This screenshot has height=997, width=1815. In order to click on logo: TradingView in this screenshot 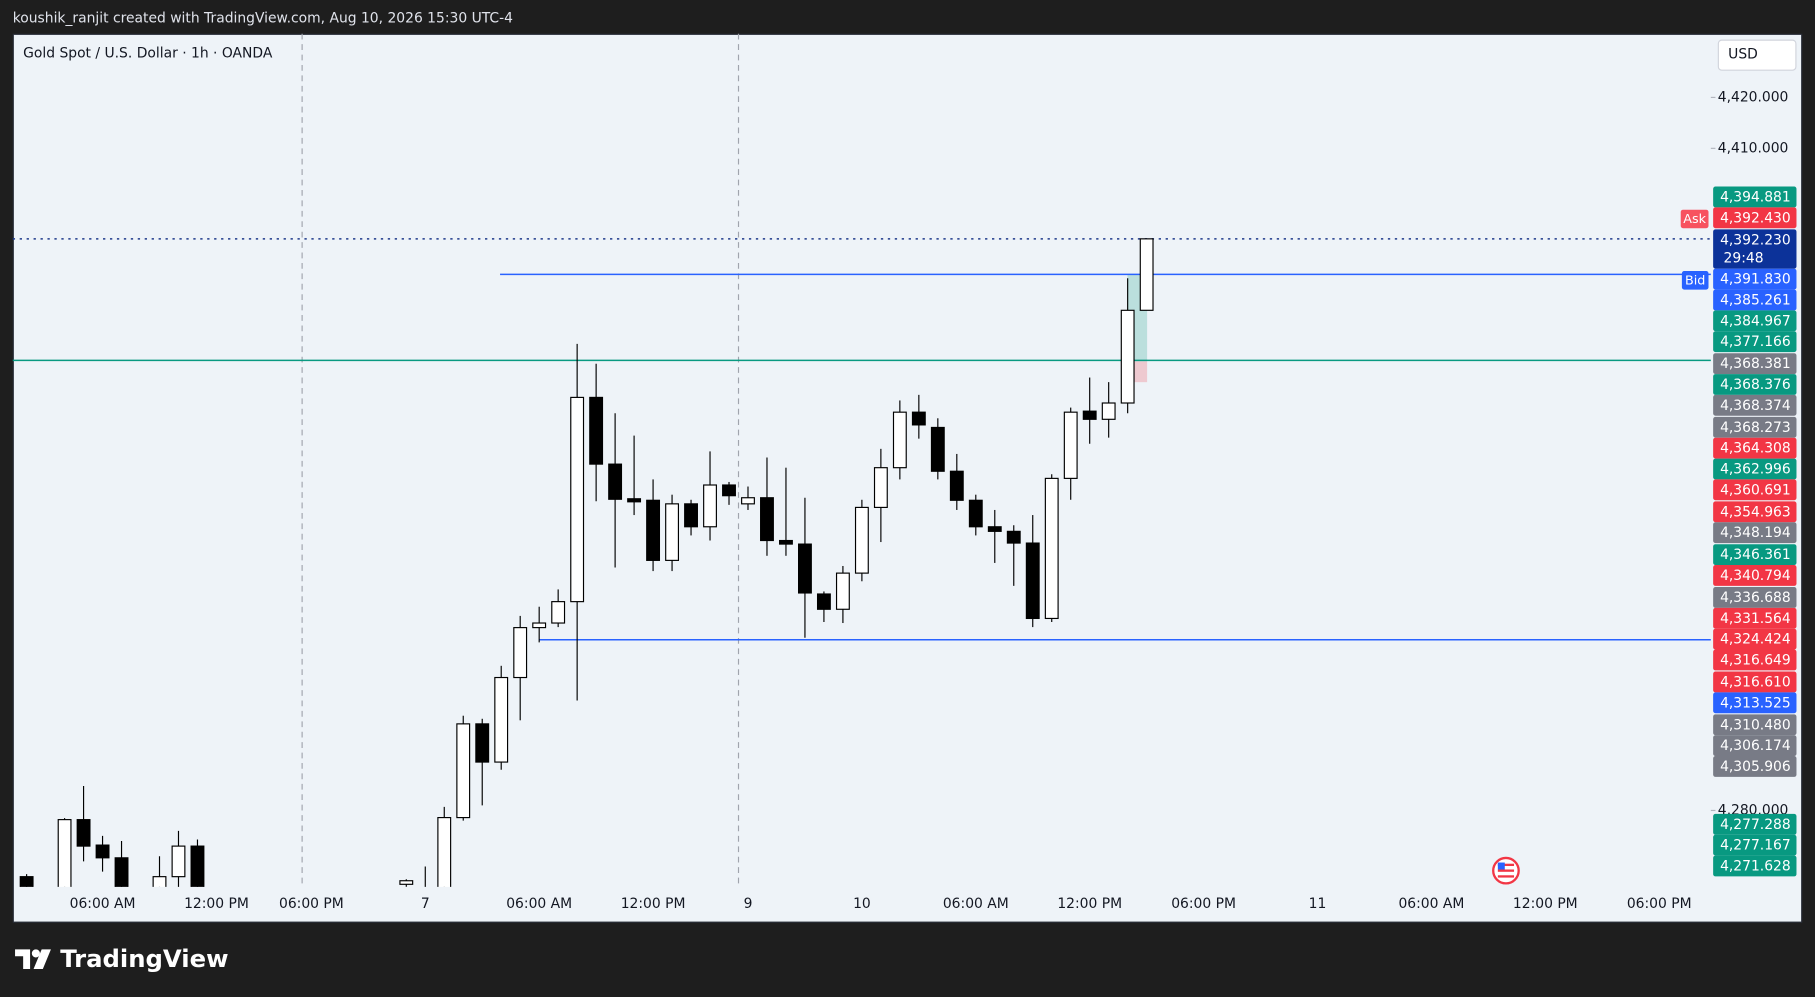, I will do `click(122, 958)`.